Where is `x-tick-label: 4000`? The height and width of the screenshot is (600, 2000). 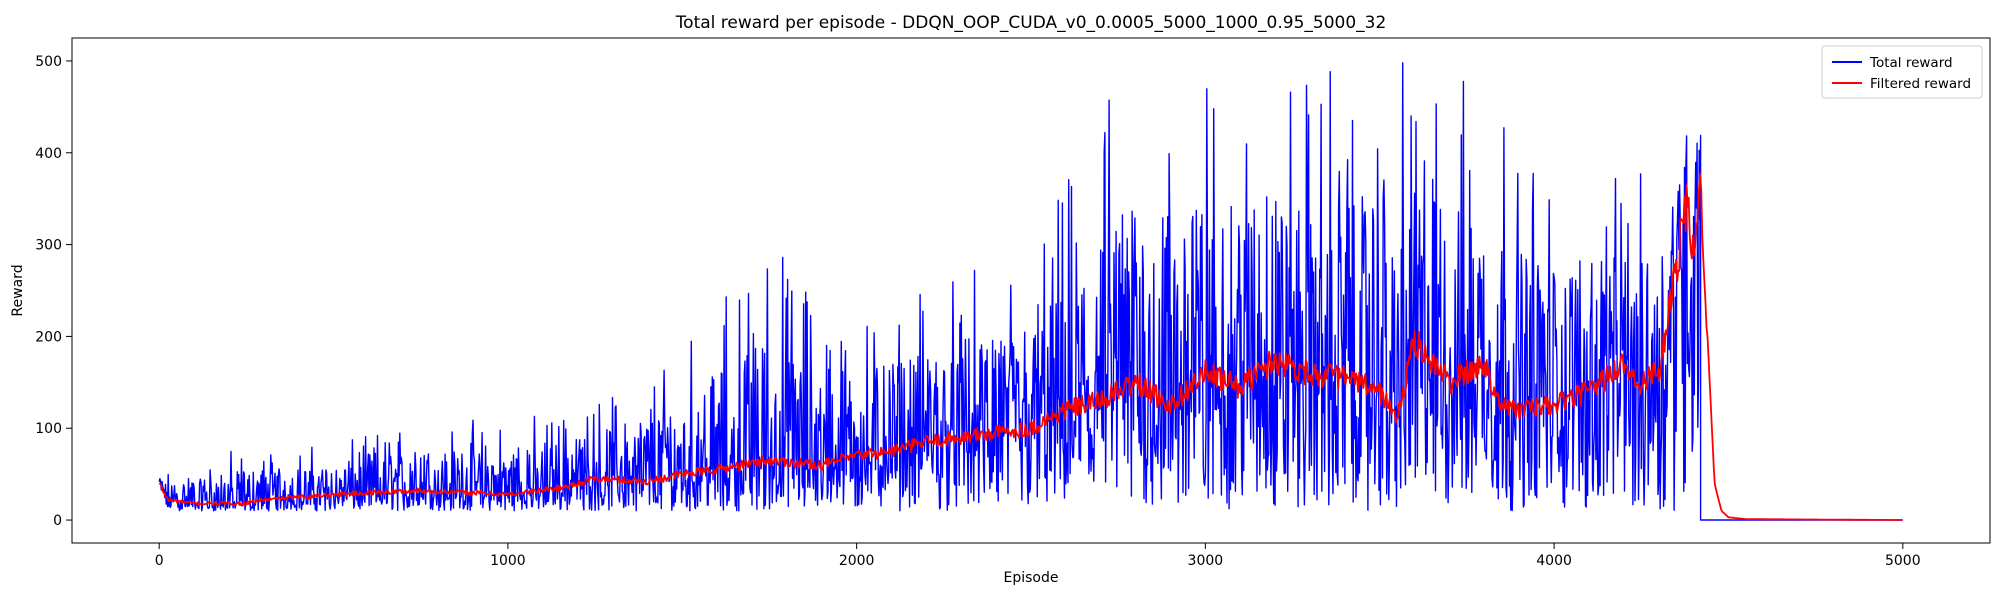 x-tick-label: 4000 is located at coordinates (1554, 561).